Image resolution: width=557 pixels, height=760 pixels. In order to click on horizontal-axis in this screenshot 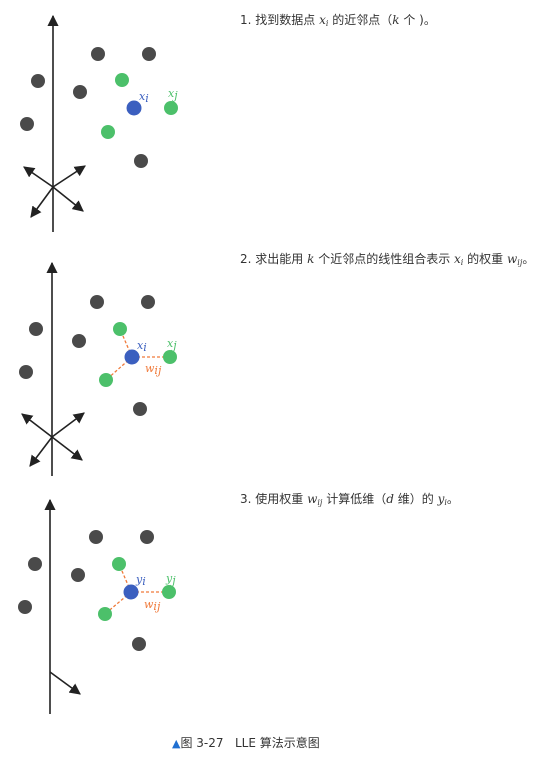, I will do `click(65, 683)`.